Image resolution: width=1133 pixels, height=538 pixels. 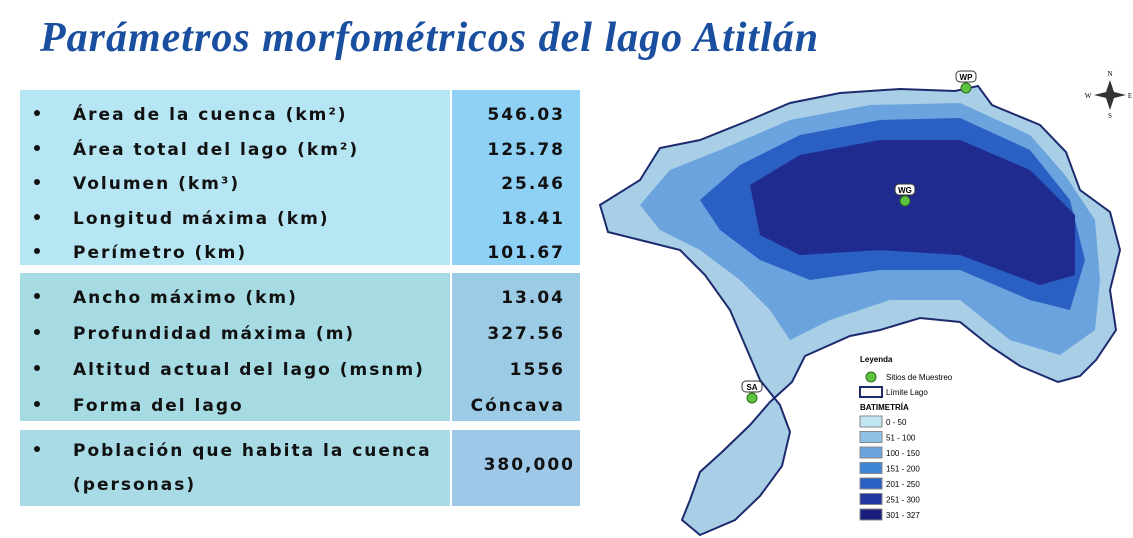 What do you see at coordinates (903, 469) in the screenshot?
I see `legend-class-label: 151 - 200` at bounding box center [903, 469].